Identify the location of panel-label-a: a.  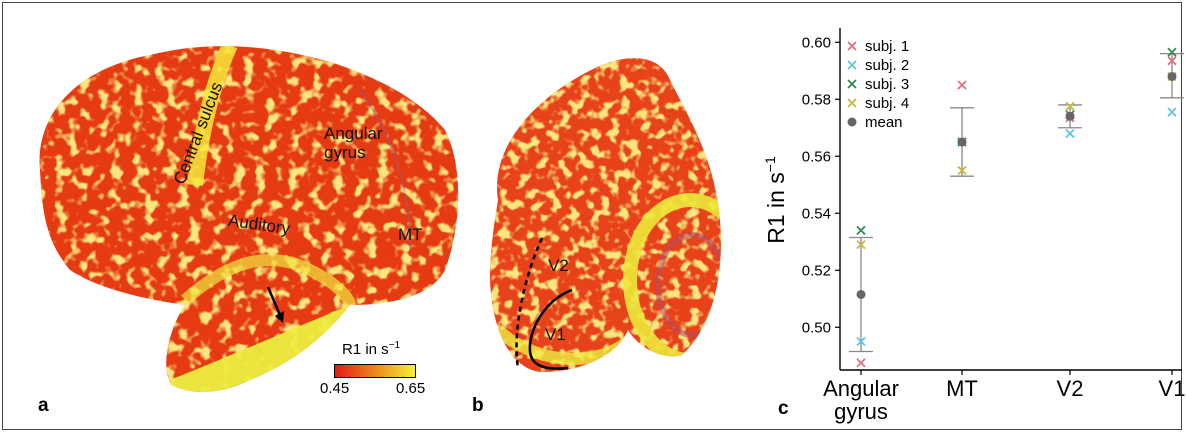
(43, 405).